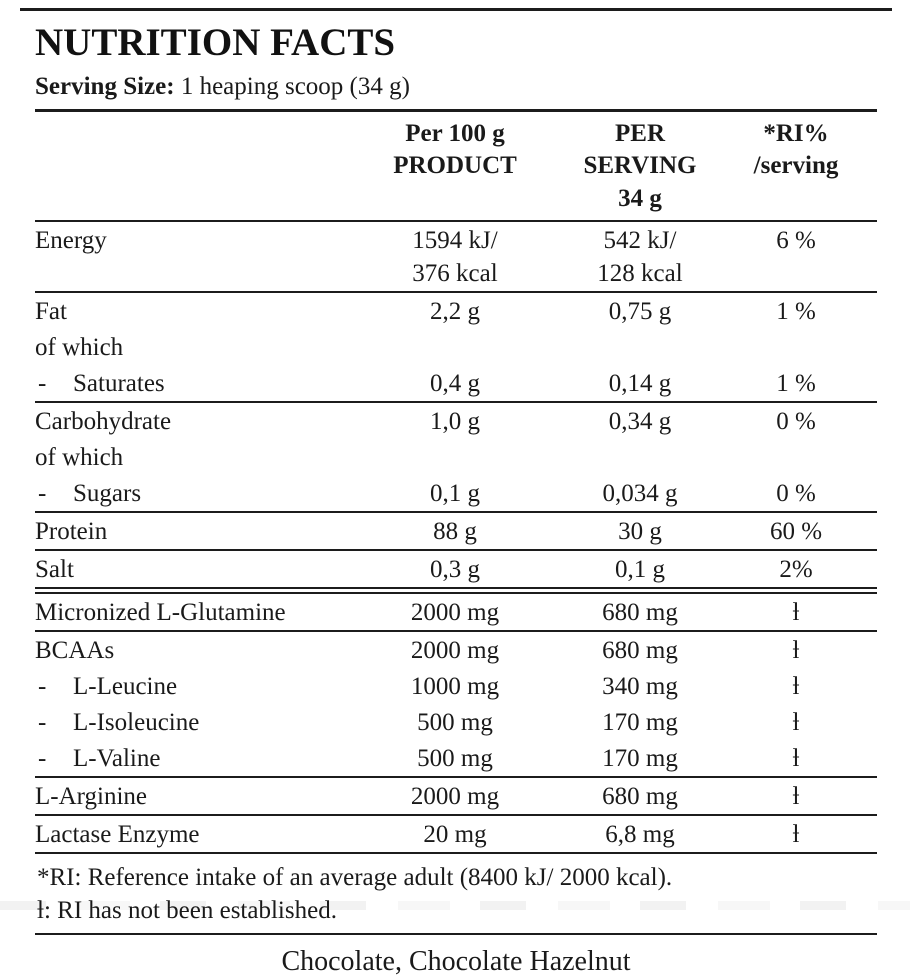 Image resolution: width=910 pixels, height=979 pixels. I want to click on per-serving-value-line: 170 mg, so click(640, 759).